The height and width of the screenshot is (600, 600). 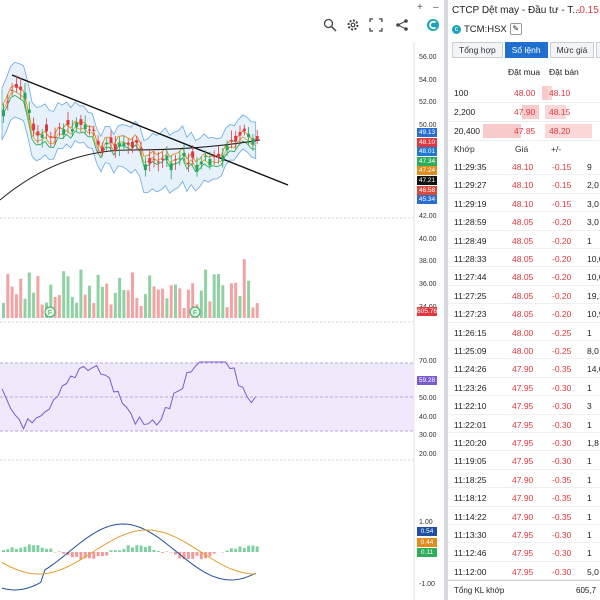 What do you see at coordinates (402, 26) in the screenshot?
I see `share-icon` at bounding box center [402, 26].